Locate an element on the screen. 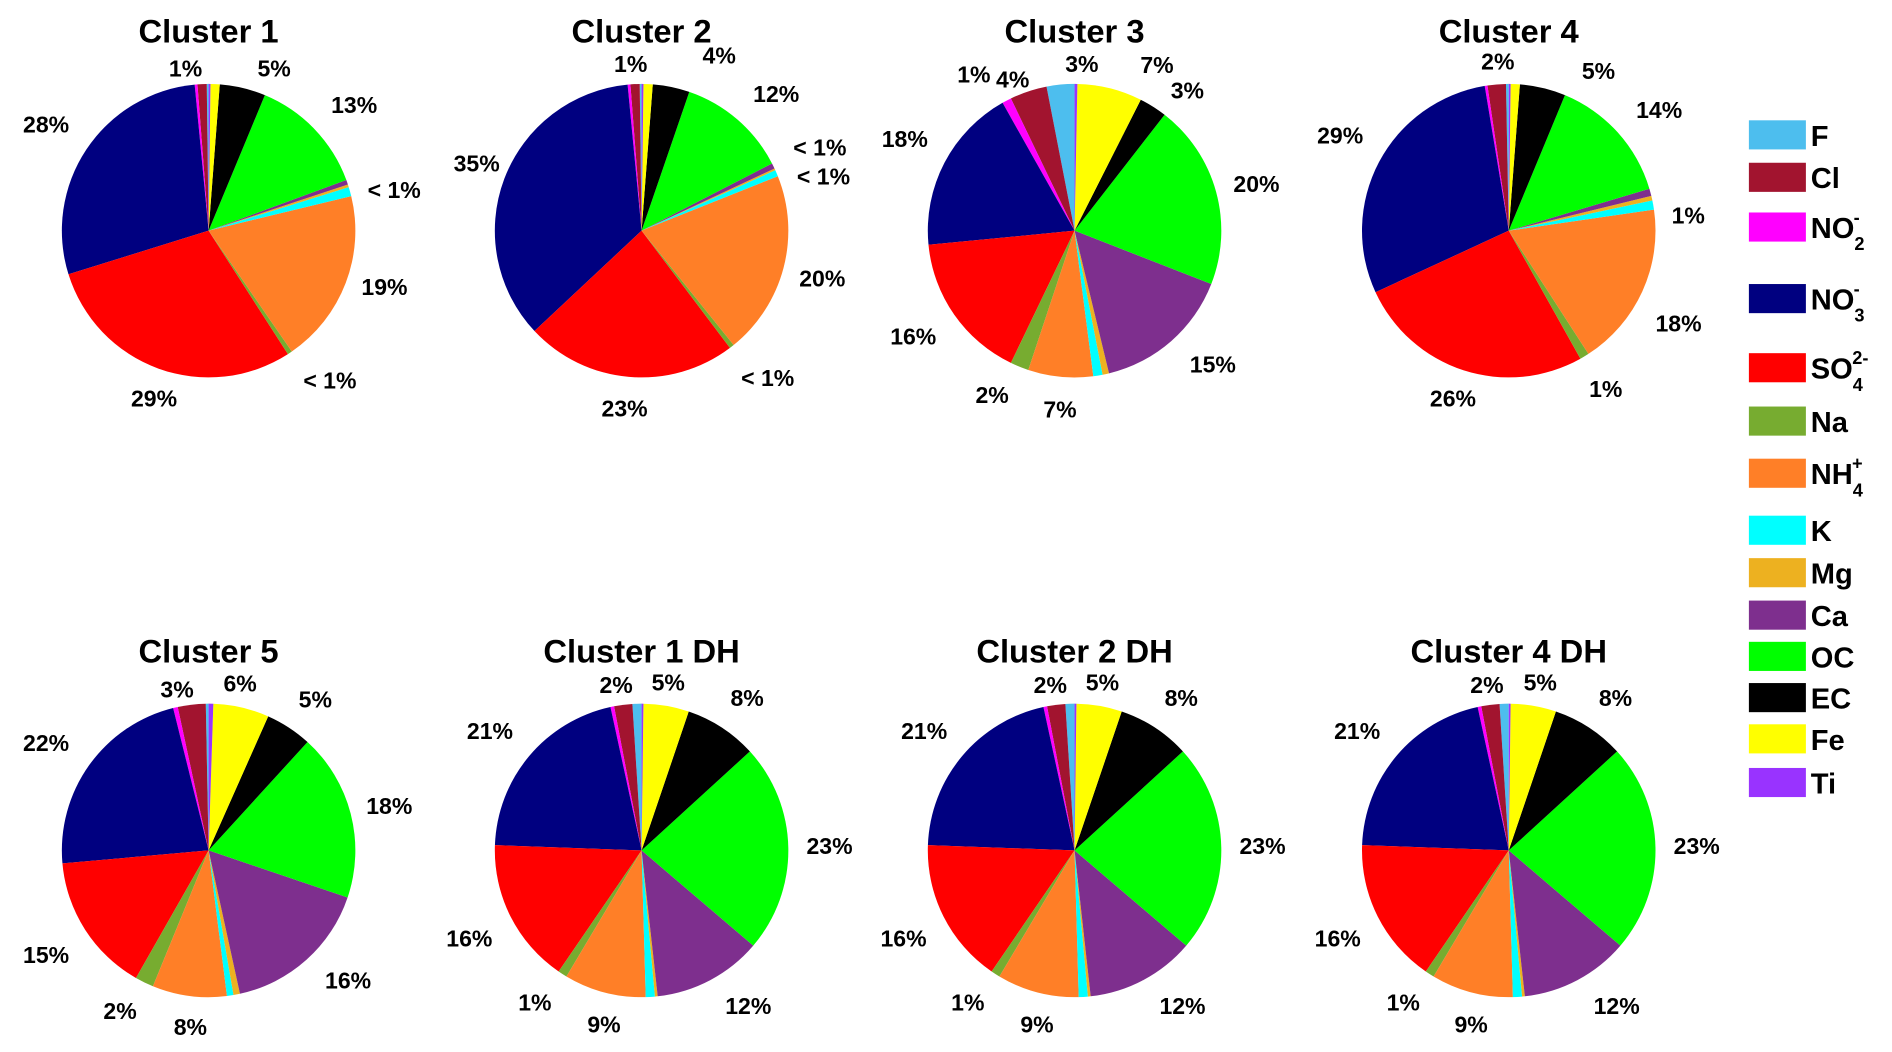 This screenshot has height=1052, width=1892. legend-label: Mg is located at coordinates (1832, 575).